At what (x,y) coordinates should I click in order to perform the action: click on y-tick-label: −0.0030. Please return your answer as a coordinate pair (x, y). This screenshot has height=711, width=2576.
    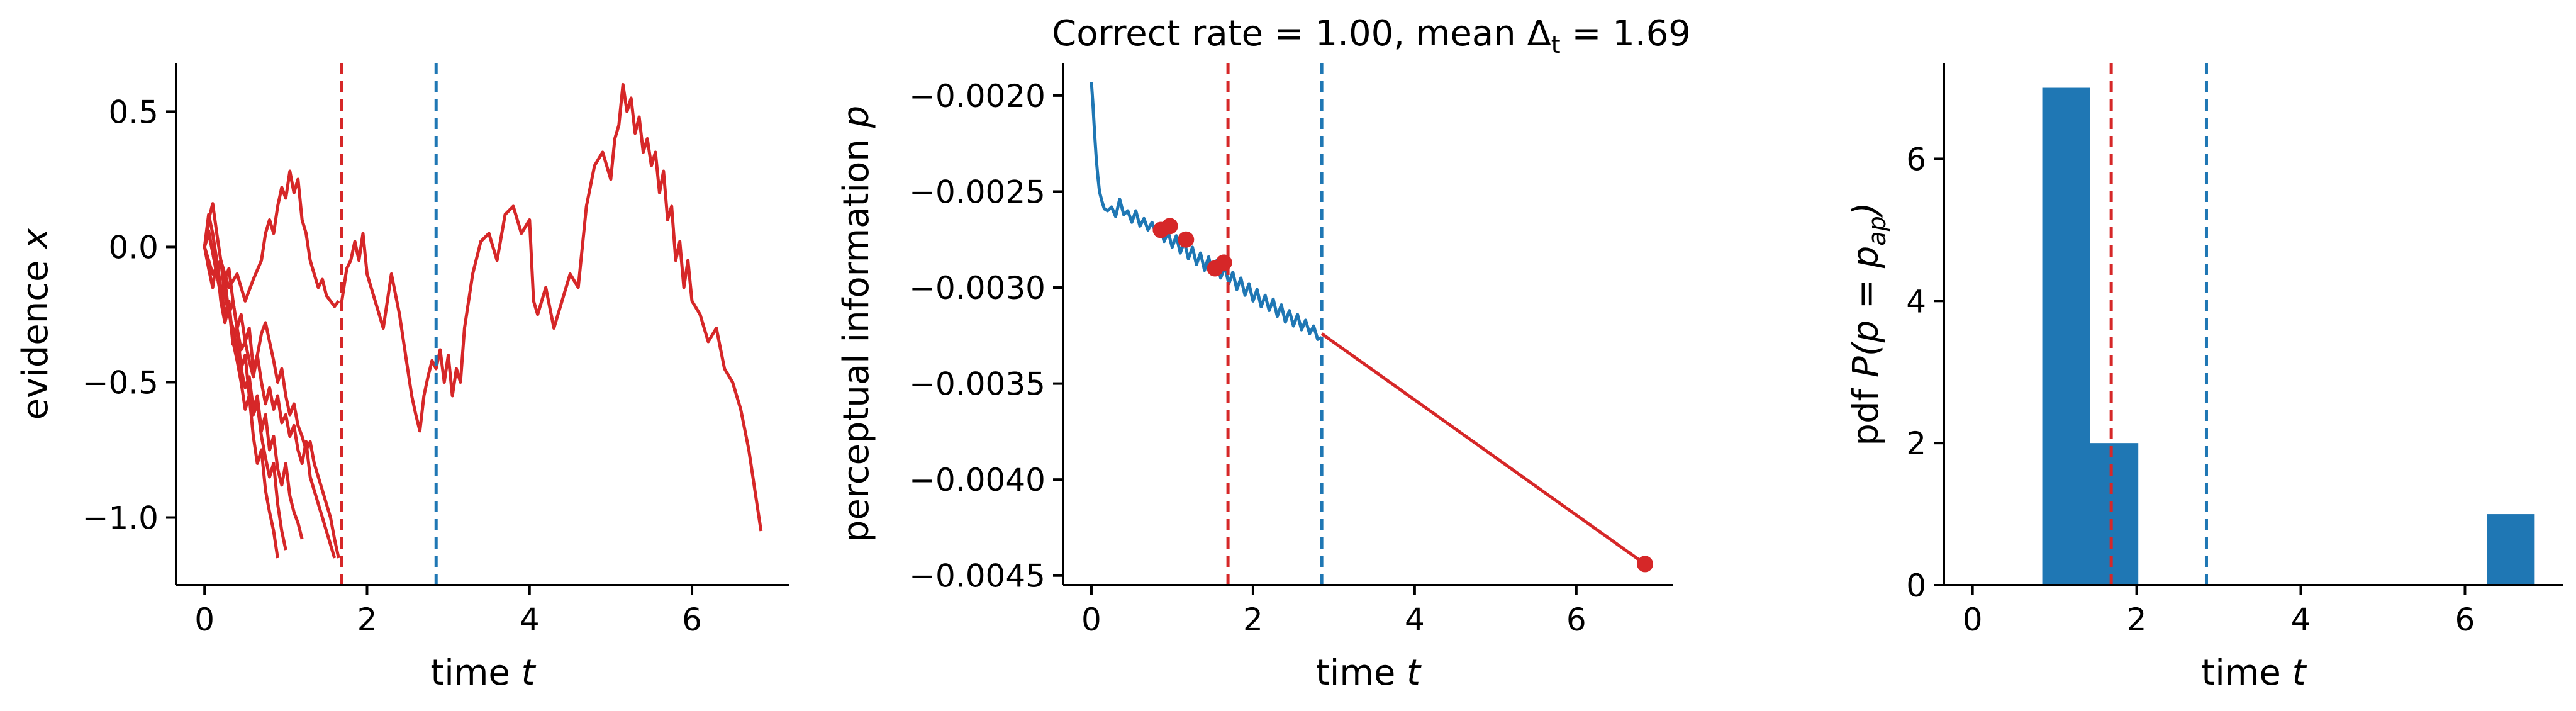
    Looking at the image, I should click on (977, 288).